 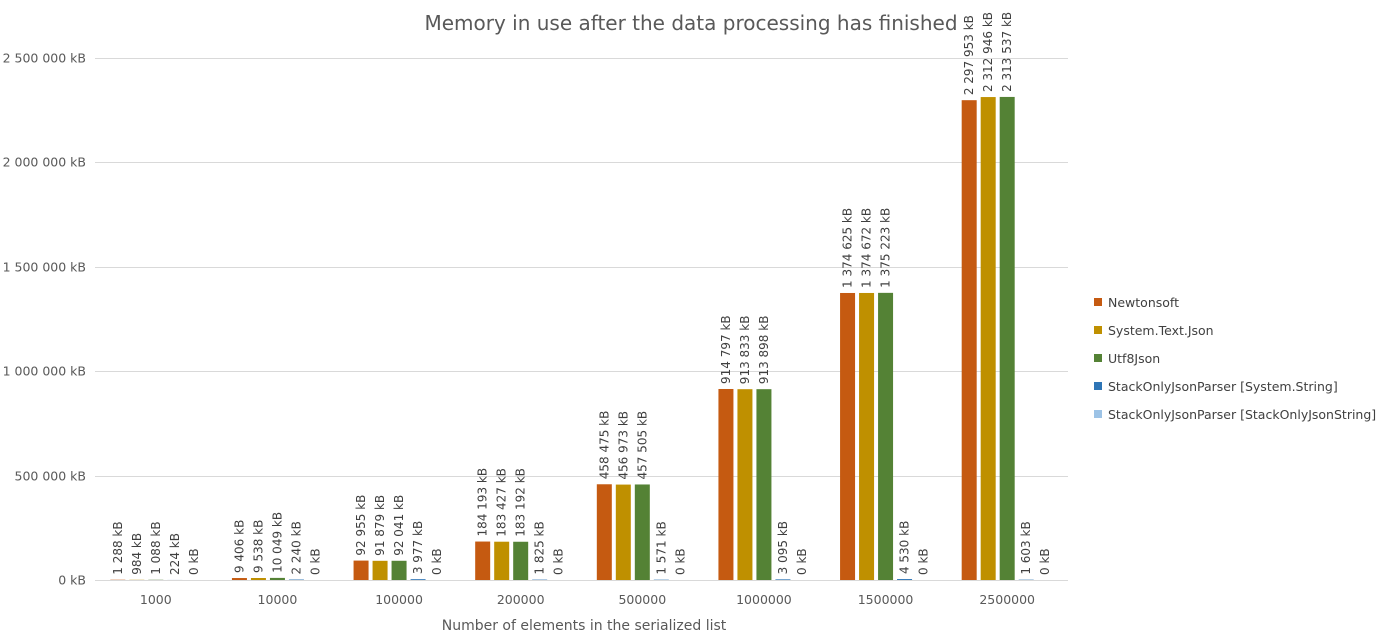 What do you see at coordinates (44, 58) in the screenshot?
I see `y-tick-label: 2 500 000 kB` at bounding box center [44, 58].